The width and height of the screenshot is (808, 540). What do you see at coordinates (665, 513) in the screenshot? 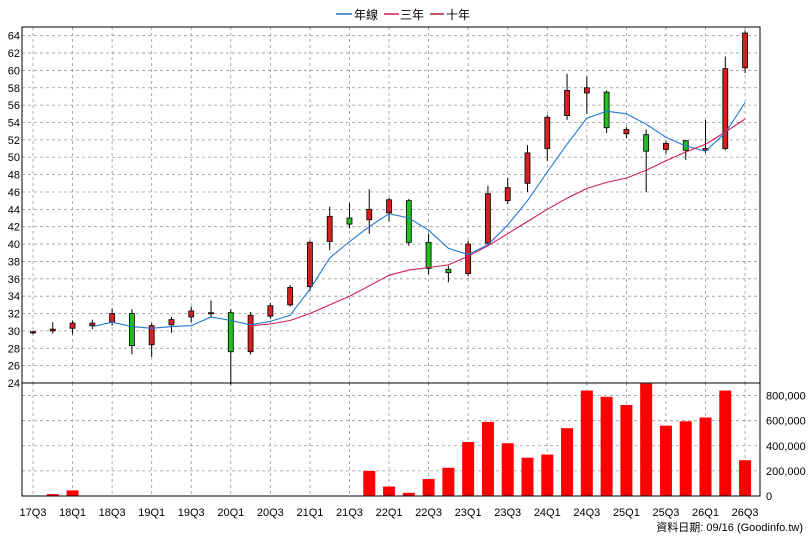
I see `x-tick-label: 25Q3` at bounding box center [665, 513].